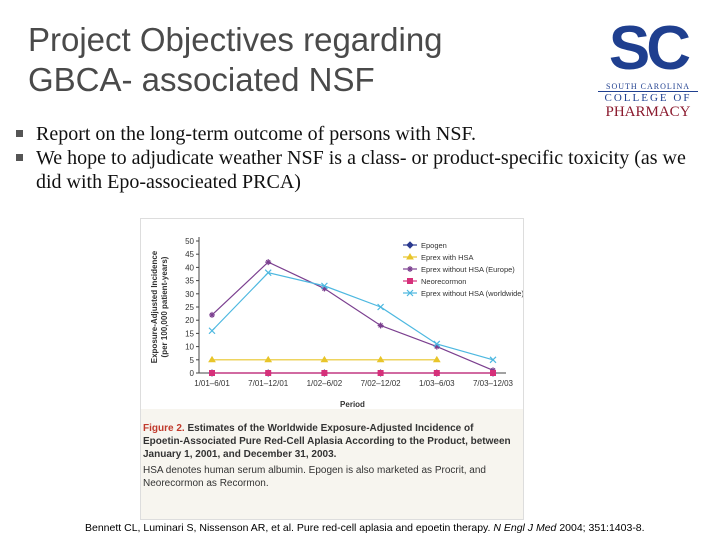  Describe the element at coordinates (268, 383) in the screenshot. I see `x-tick-label: 7/01–12/01` at that location.